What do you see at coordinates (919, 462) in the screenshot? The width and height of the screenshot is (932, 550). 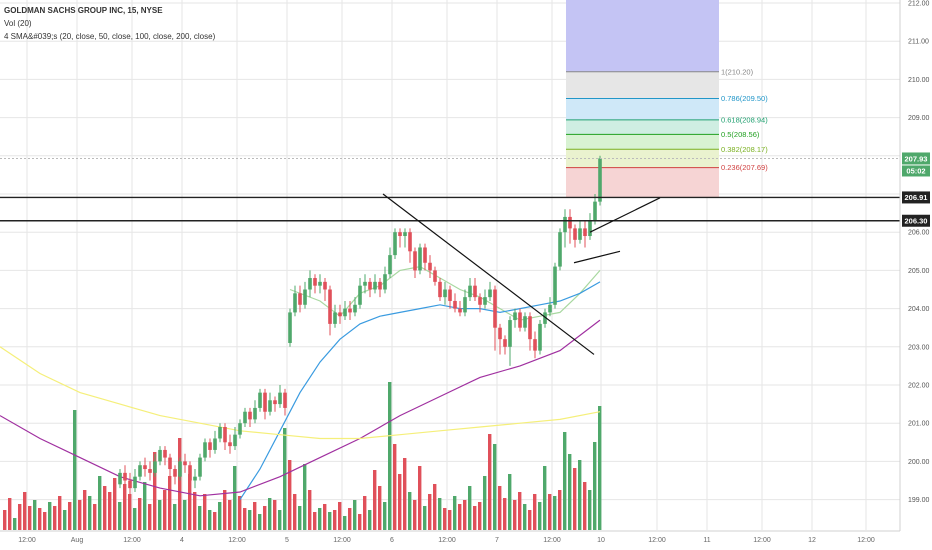 I see `y-tick-label: 200.00` at bounding box center [919, 462].